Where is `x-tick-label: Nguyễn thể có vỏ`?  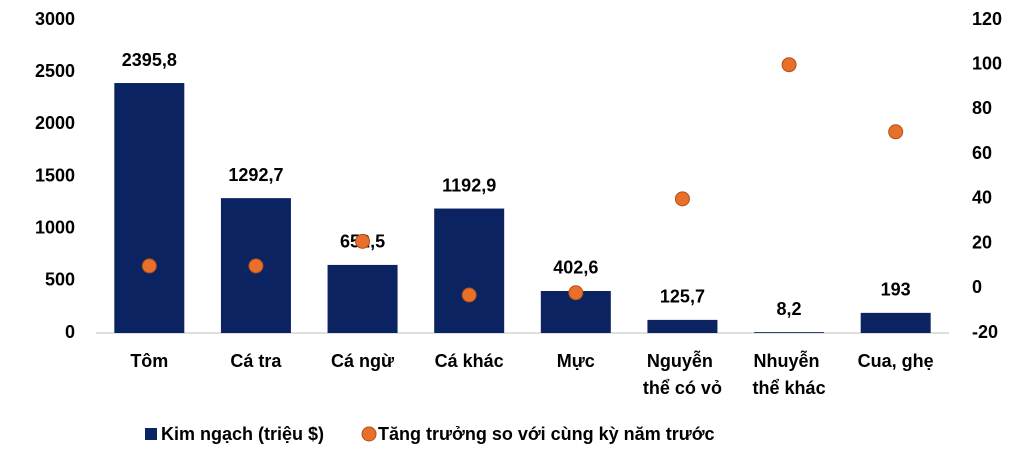 x-tick-label: Nguyễn thể có vỏ is located at coordinates (682, 374).